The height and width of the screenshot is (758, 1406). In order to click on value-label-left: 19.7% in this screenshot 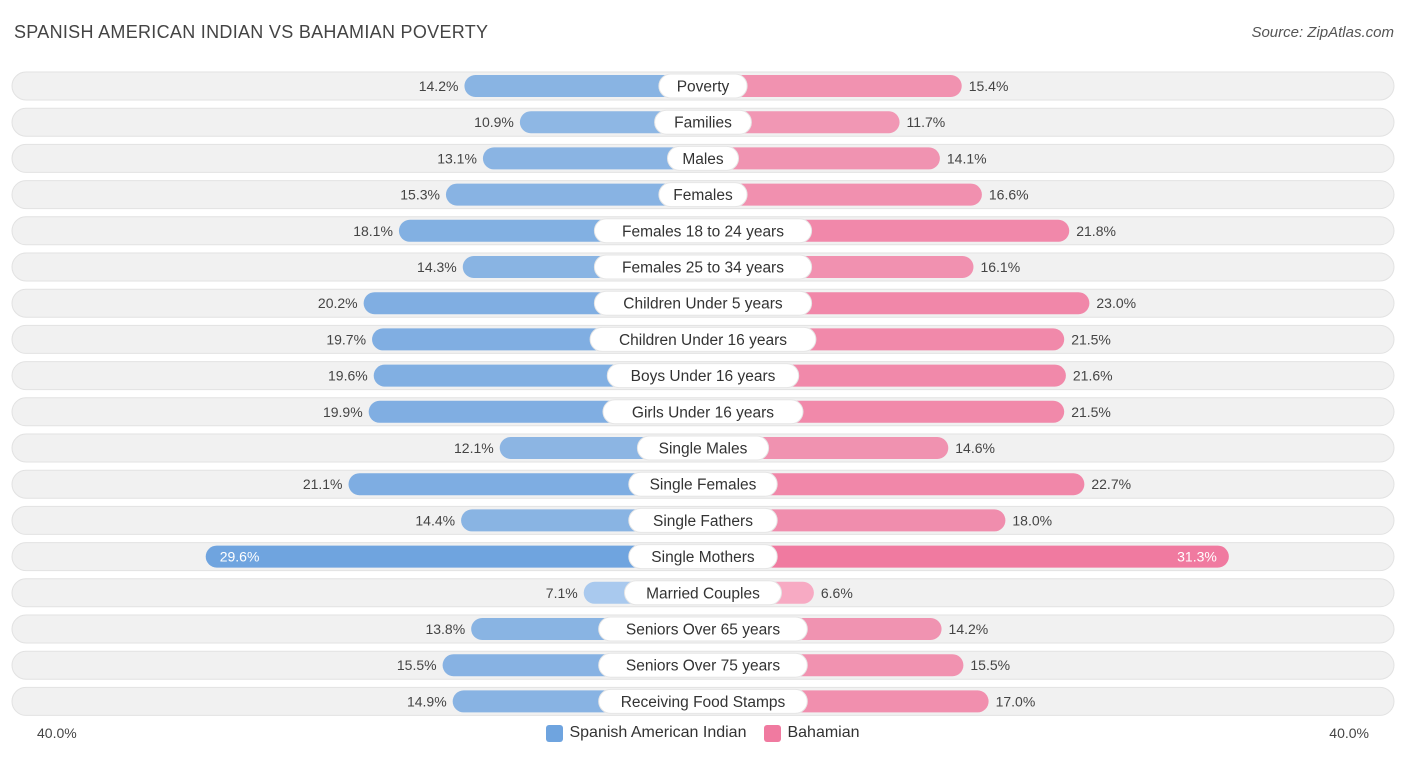, I will do `click(346, 339)`.